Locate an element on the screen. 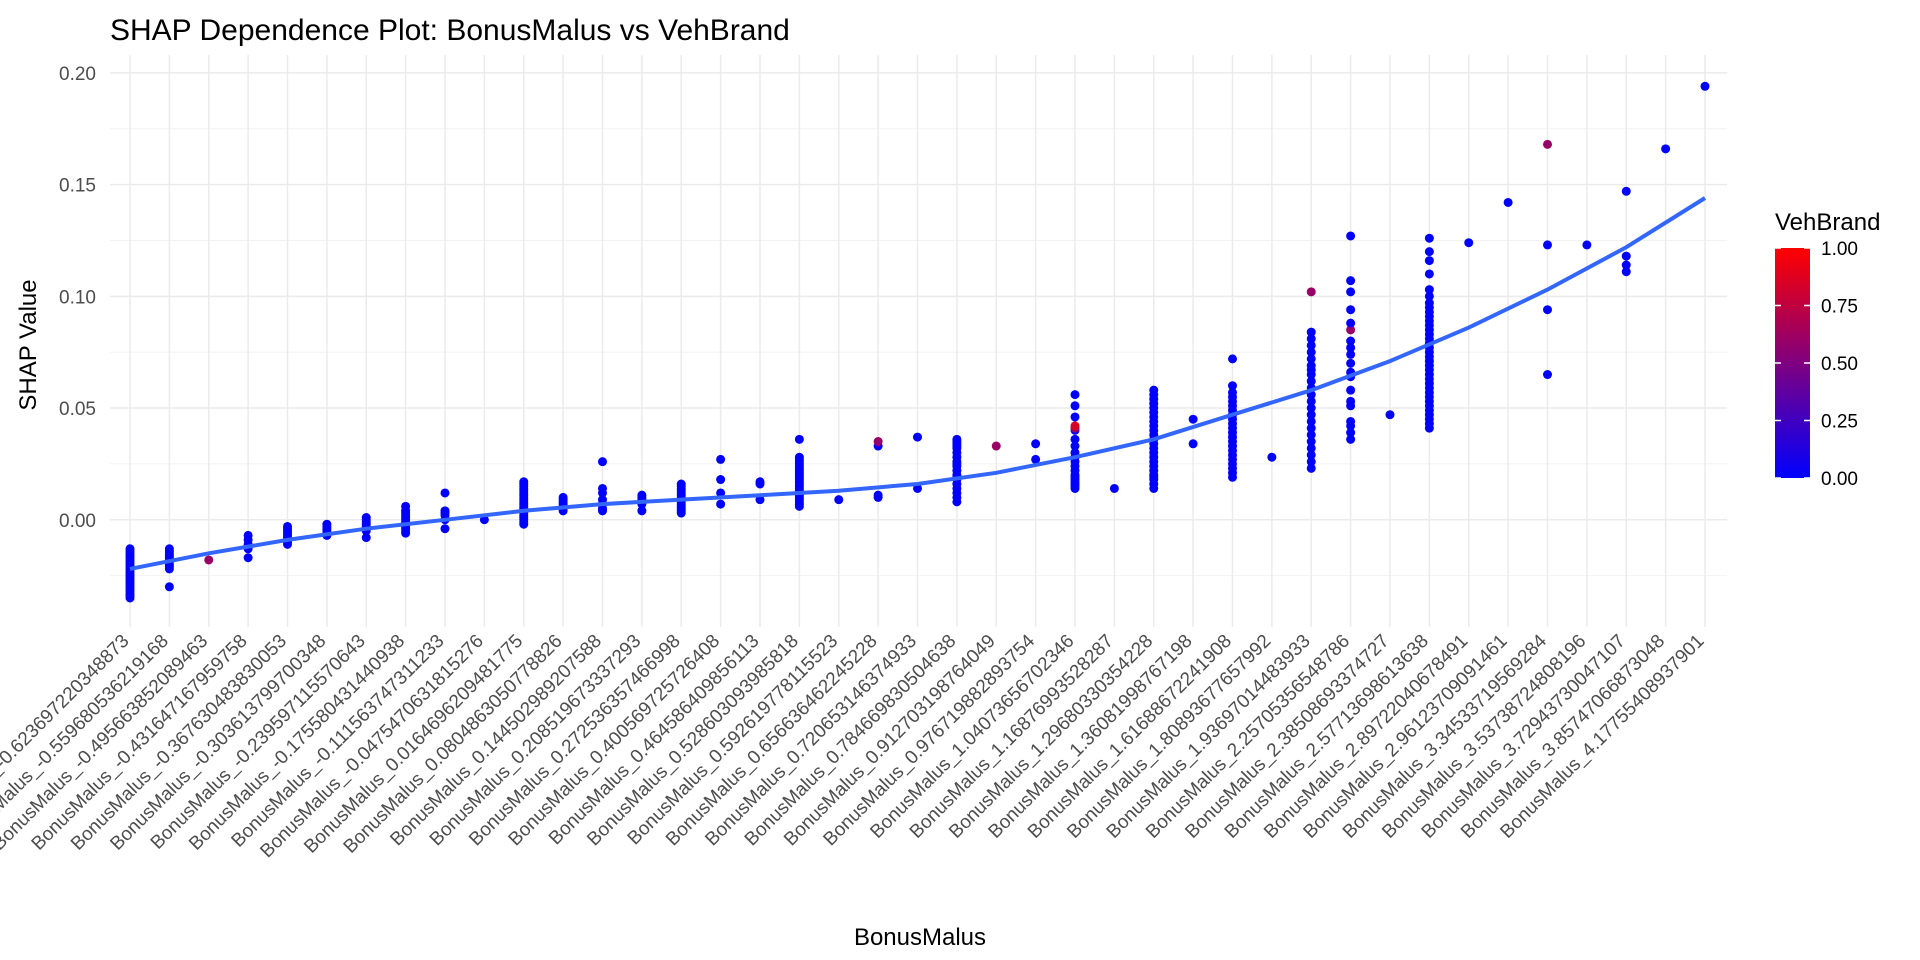  legend-tick-label: 0.50 is located at coordinates (1839, 364).